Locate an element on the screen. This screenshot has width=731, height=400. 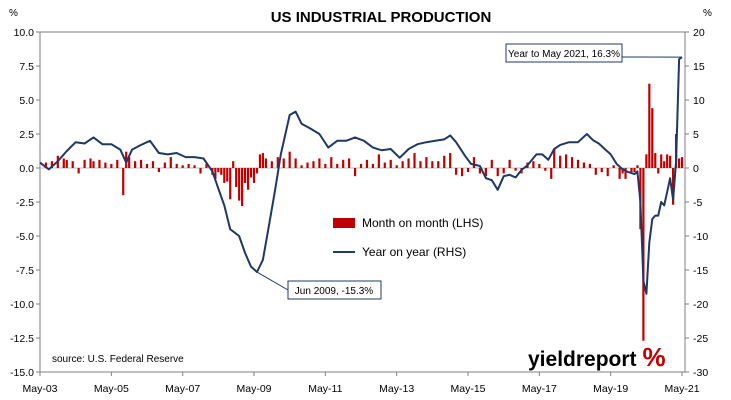
legend-swatch-mom is located at coordinates (344, 223).